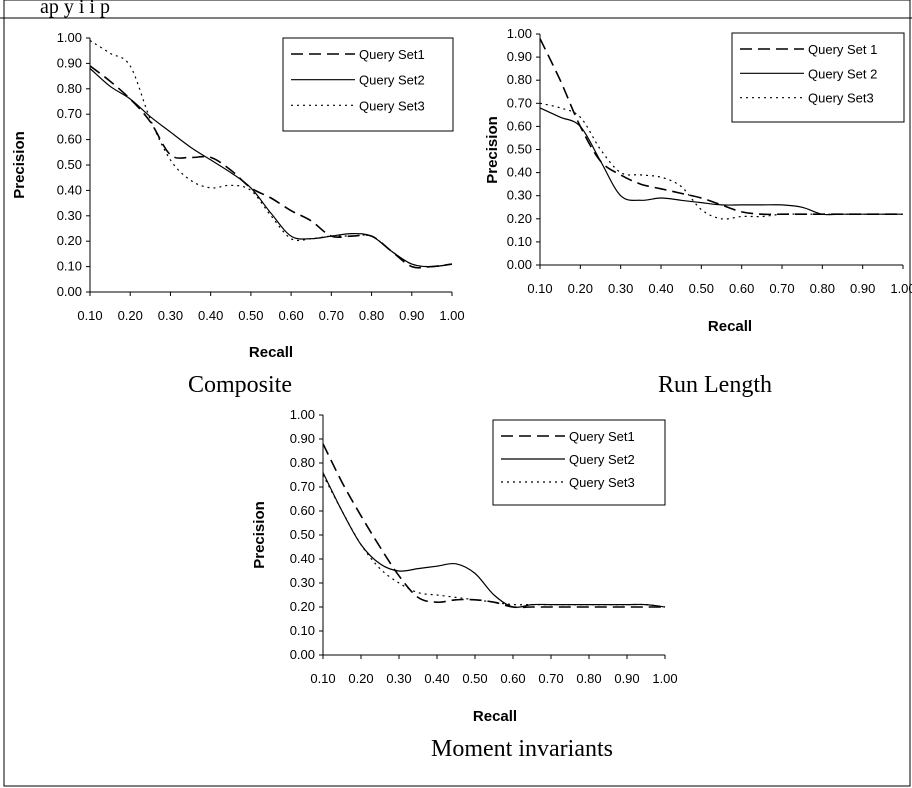  I want to click on header-fragment: ap y i i p, so click(75, 9).